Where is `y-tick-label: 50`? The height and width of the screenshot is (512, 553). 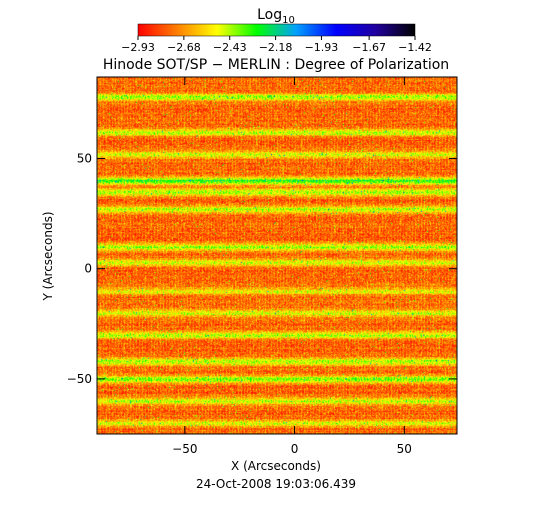
y-tick-label: 50 is located at coordinates (84, 159).